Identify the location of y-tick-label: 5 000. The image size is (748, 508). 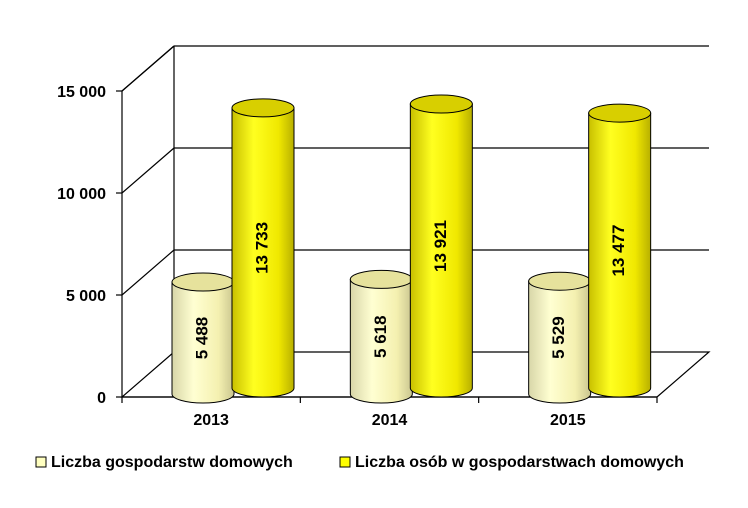
(86, 296).